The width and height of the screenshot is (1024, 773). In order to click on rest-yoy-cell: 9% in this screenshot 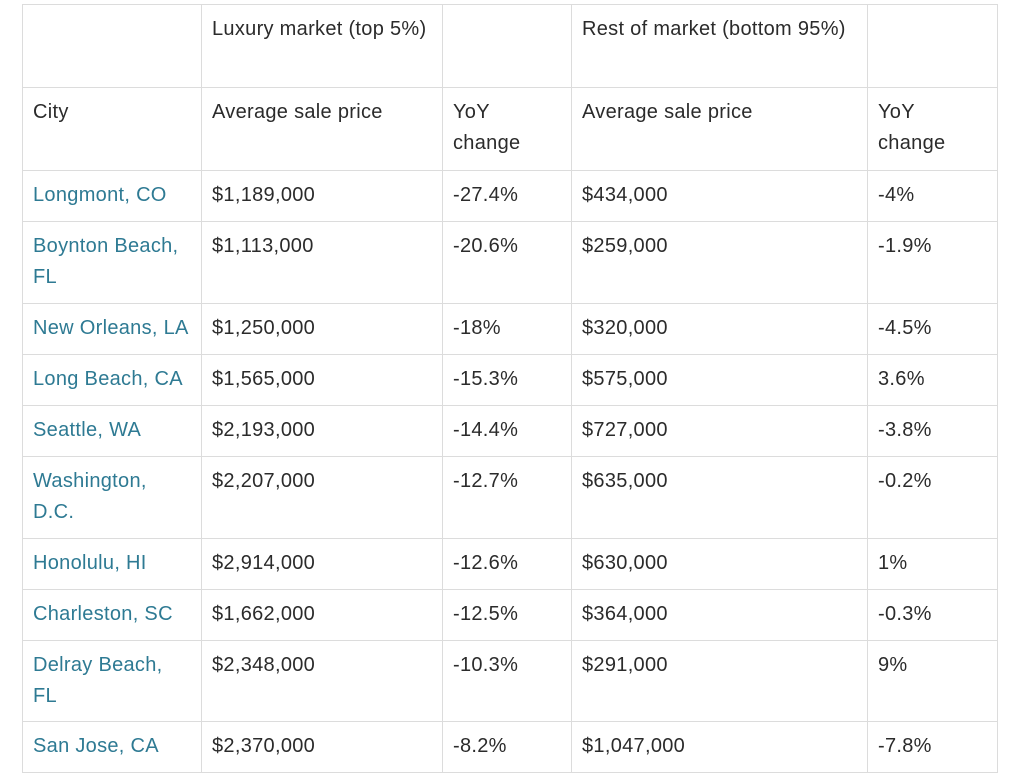, I will do `click(932, 681)`.